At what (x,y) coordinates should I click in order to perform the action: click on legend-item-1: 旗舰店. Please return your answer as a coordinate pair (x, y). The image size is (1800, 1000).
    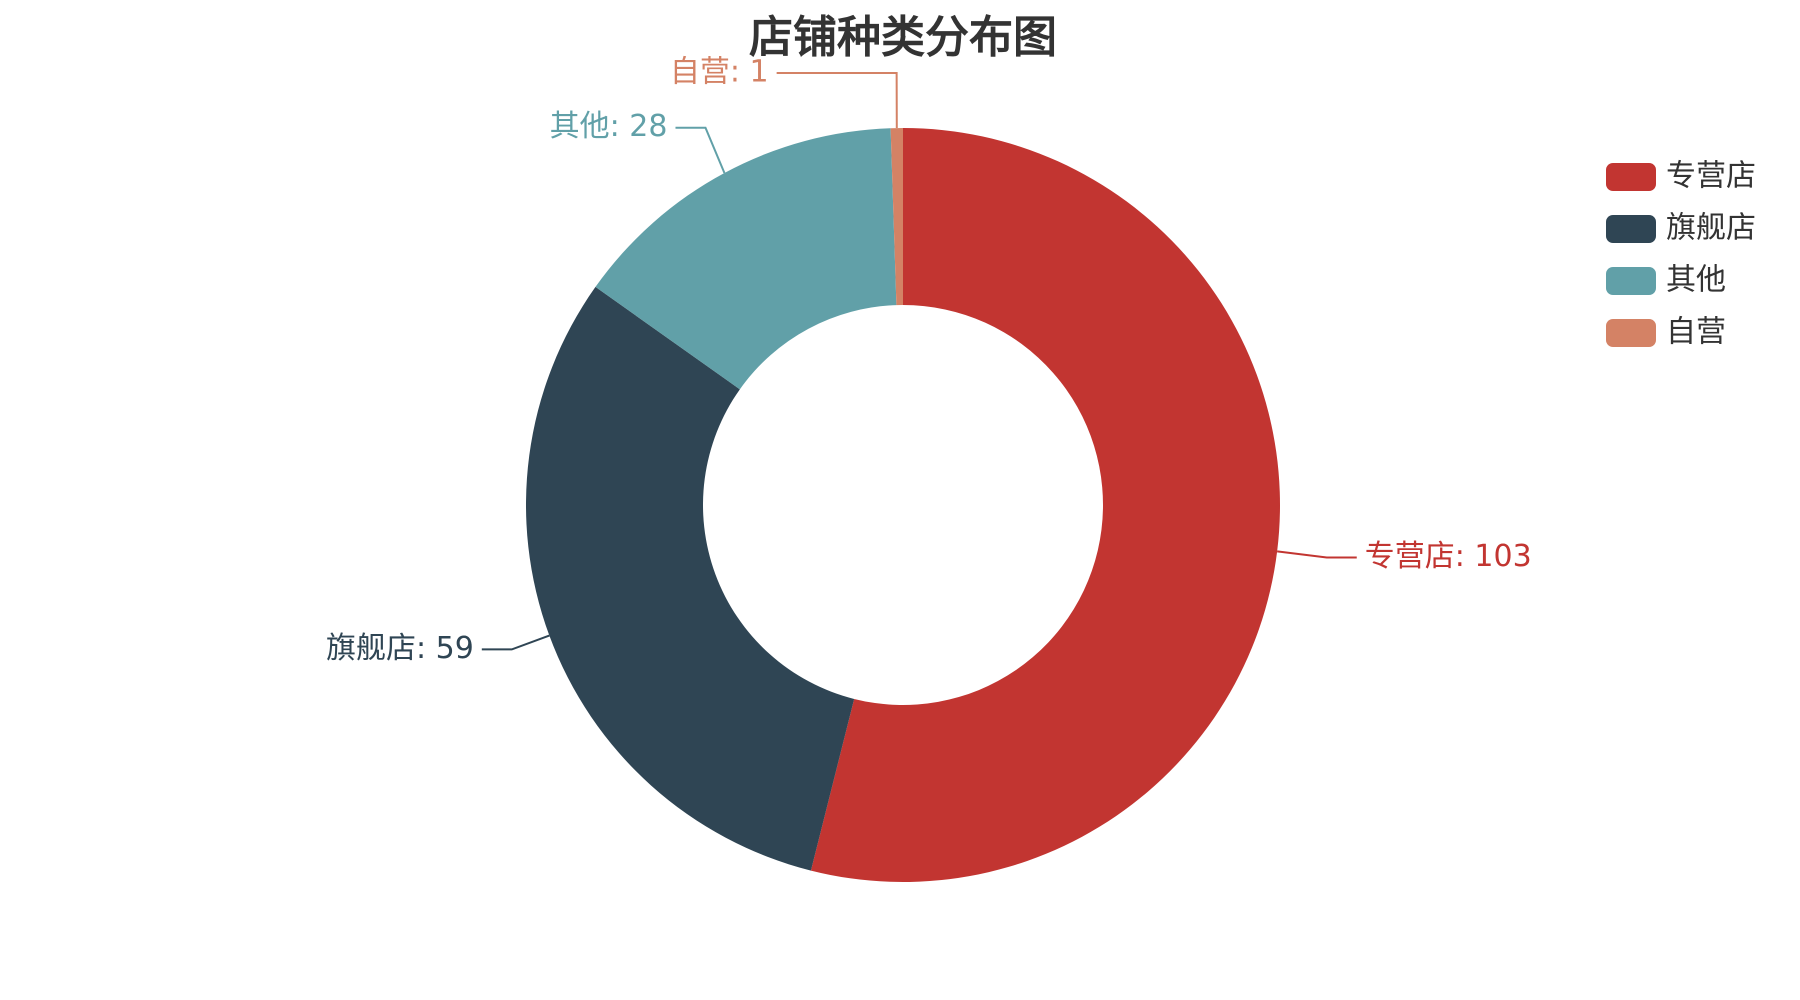
    Looking at the image, I should click on (1681, 228).